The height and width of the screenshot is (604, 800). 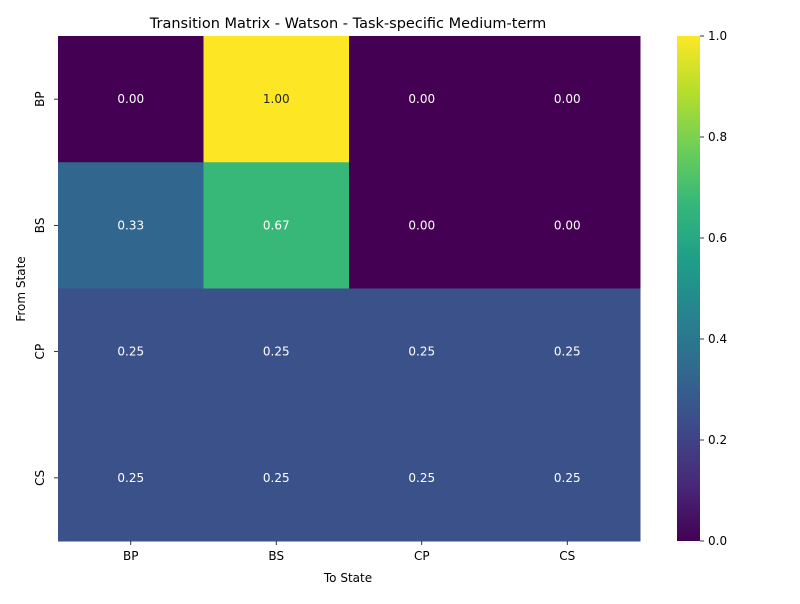 What do you see at coordinates (567, 556) in the screenshot?
I see `x-tick-label: CS` at bounding box center [567, 556].